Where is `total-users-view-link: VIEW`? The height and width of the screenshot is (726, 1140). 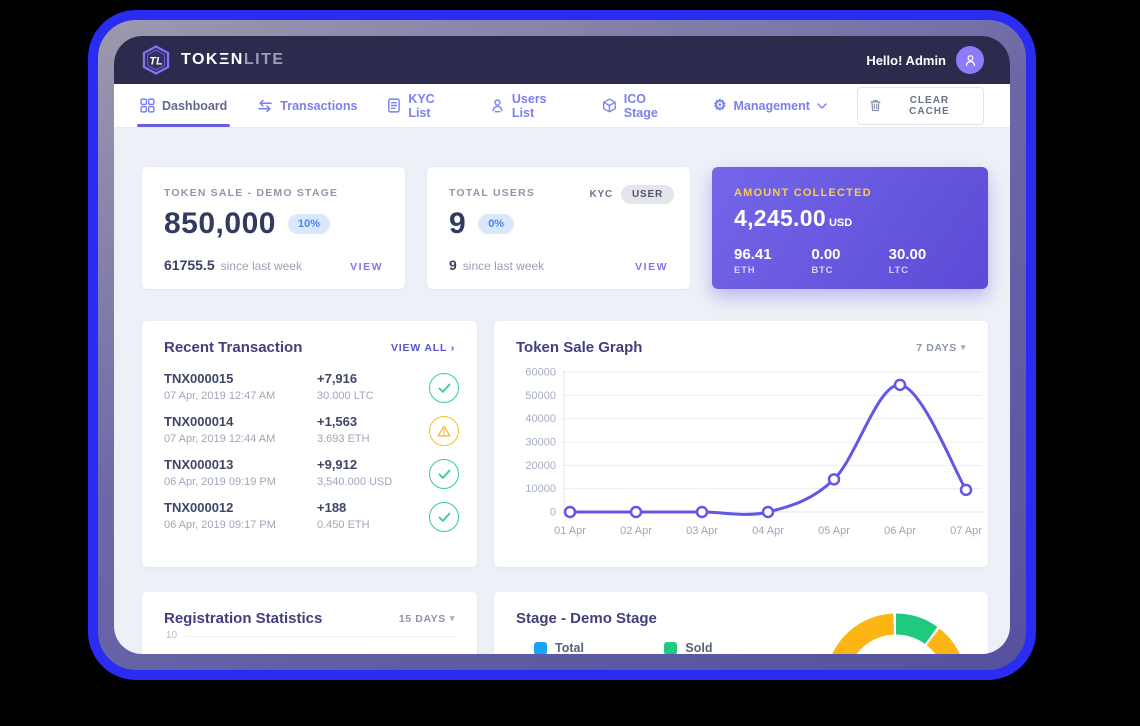 total-users-view-link: VIEW is located at coordinates (651, 267).